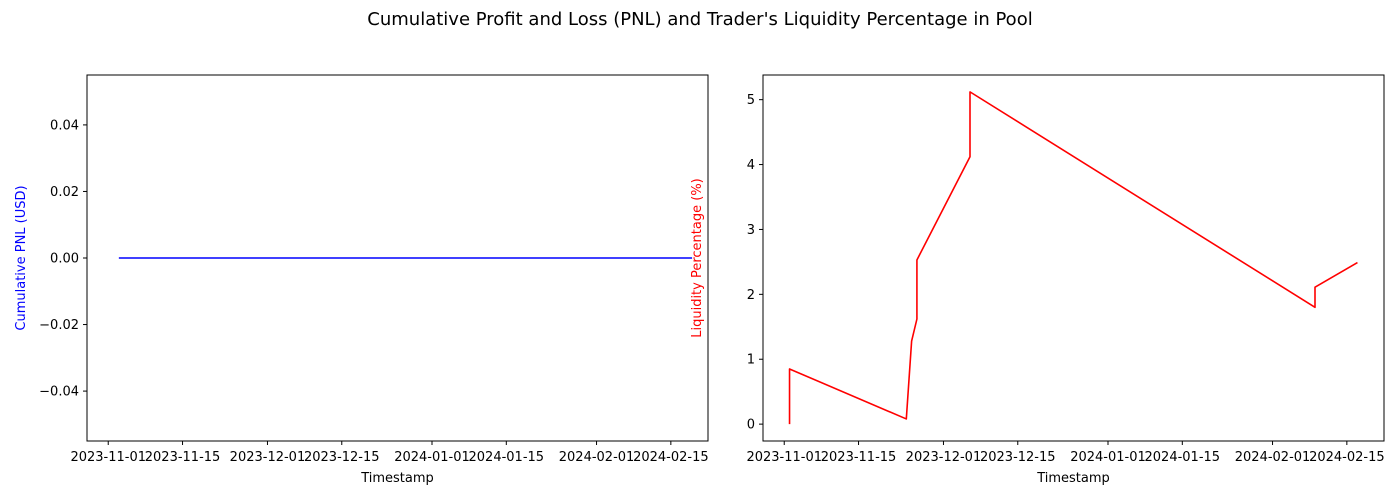 The image size is (1400, 500). Describe the element at coordinates (432, 457) in the screenshot. I see `chart1-x-tick-label: 2024-01-01` at that location.